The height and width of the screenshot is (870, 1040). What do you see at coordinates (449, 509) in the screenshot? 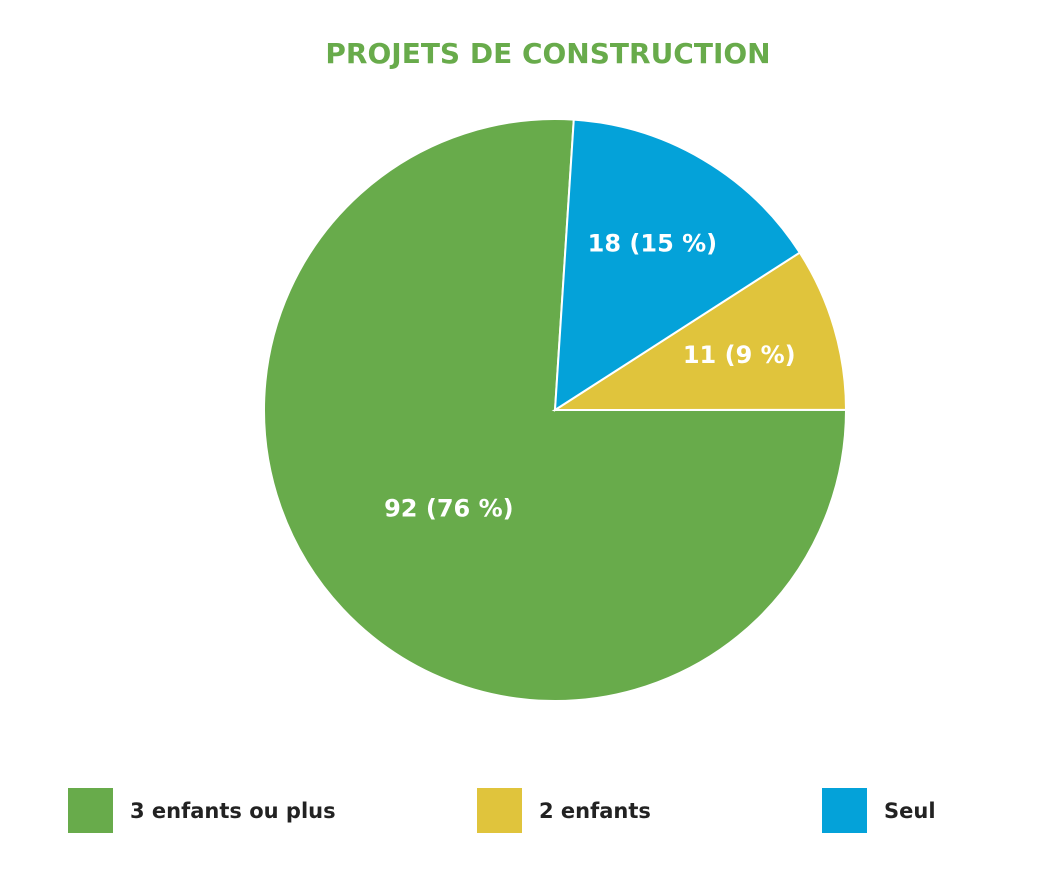
I see `data-label: 92 (76 %)` at bounding box center [449, 509].